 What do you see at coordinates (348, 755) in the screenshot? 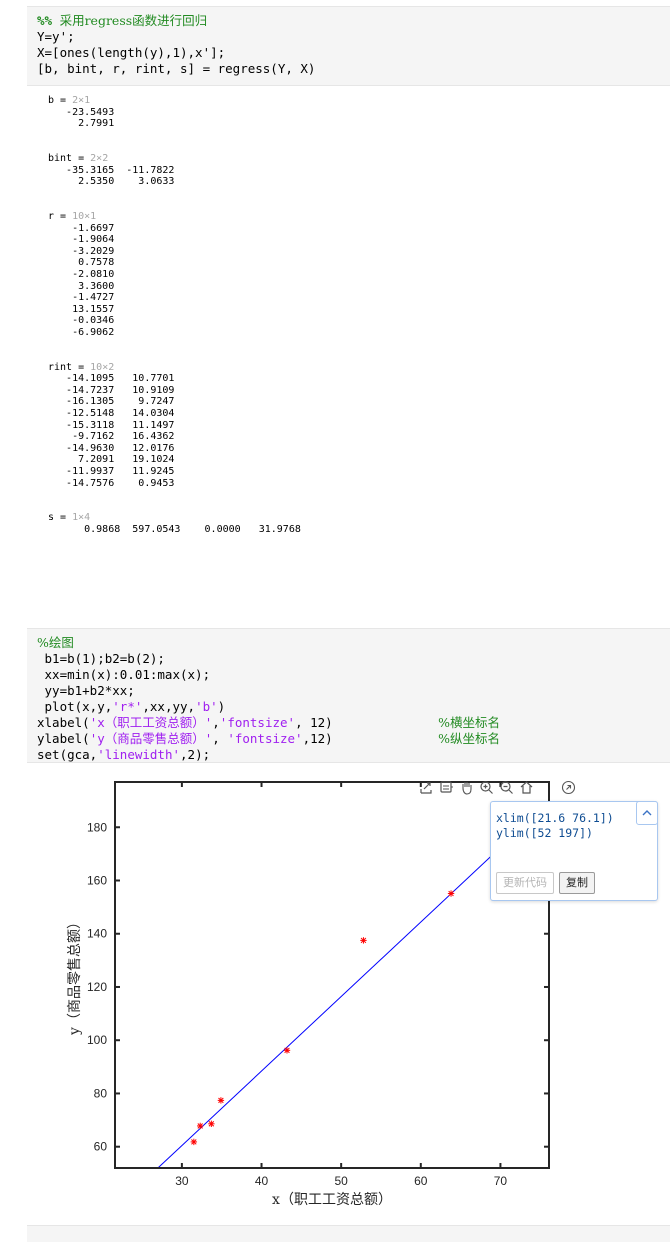
I see `code-line: set(gca,'linewidth',2);` at bounding box center [348, 755].